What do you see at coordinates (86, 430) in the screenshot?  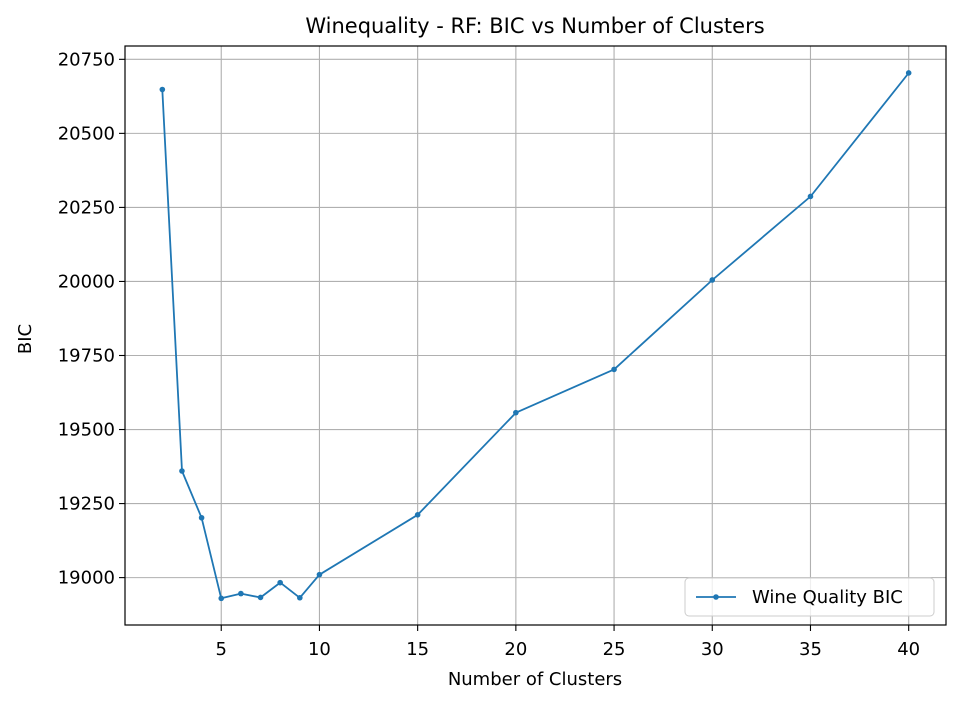 I see `y-tick-label: 19500` at bounding box center [86, 430].